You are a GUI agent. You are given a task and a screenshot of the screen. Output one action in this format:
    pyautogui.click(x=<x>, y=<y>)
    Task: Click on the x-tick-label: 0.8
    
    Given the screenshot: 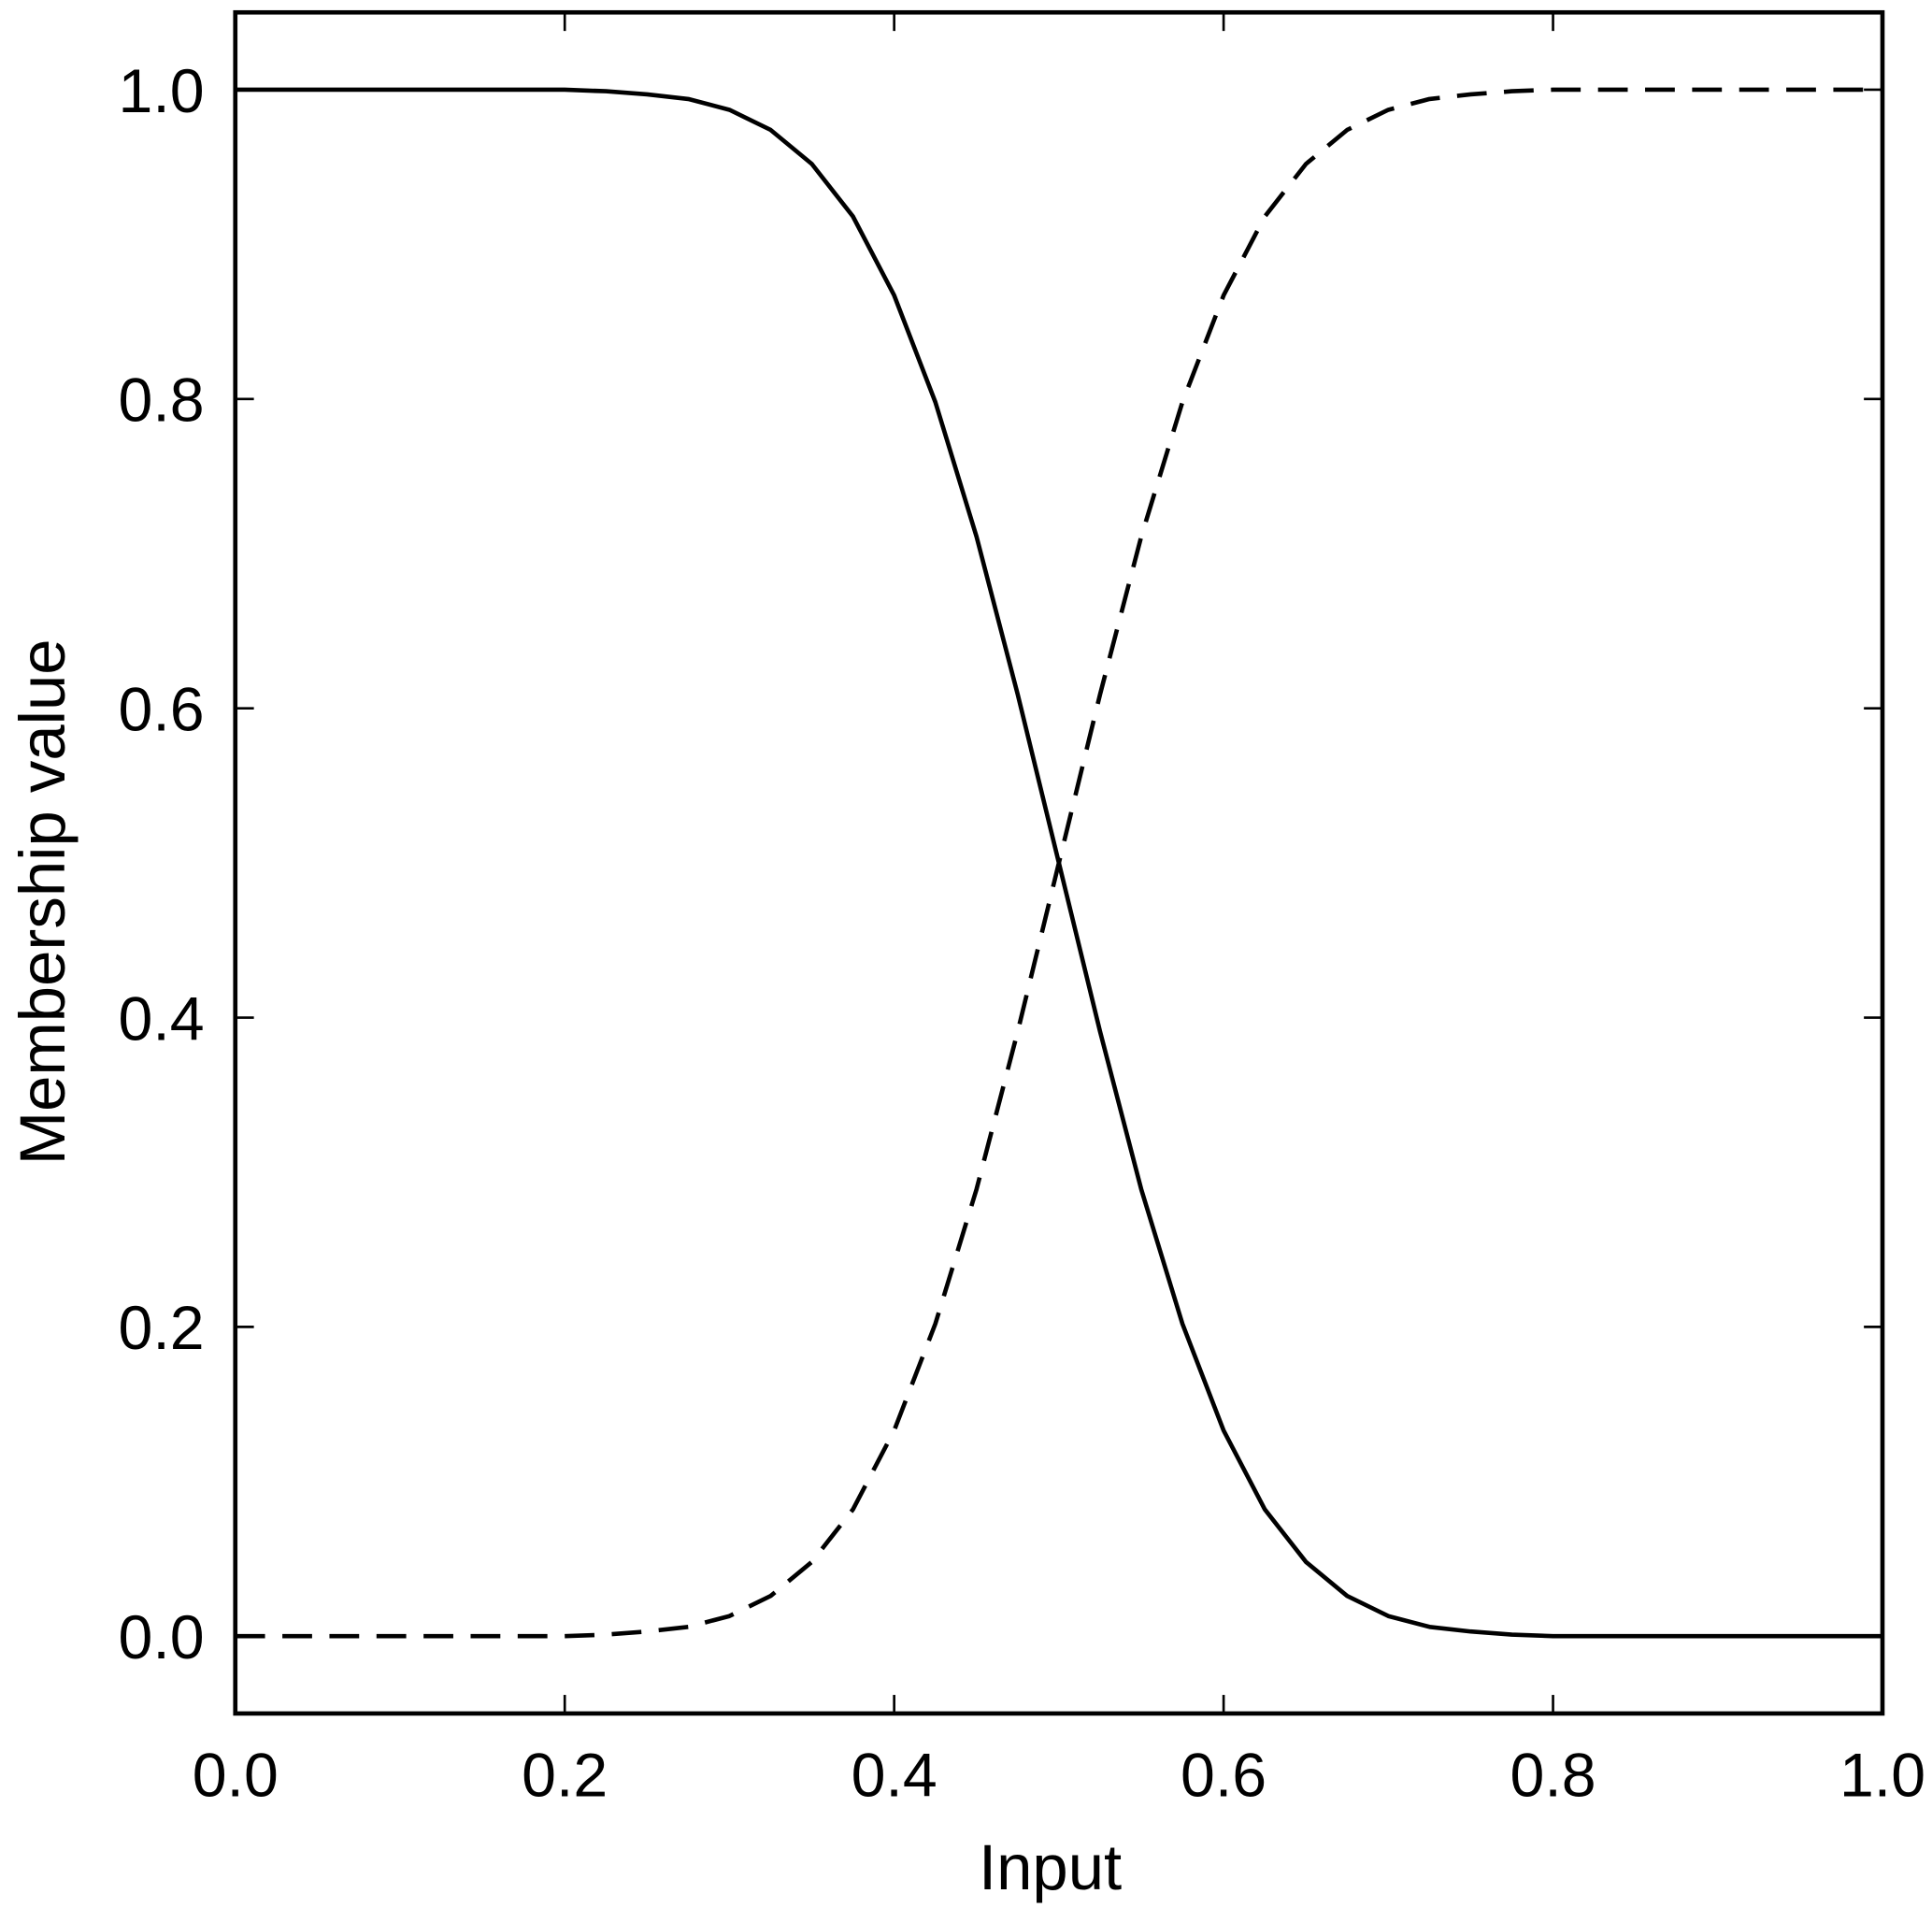 What is the action you would take?
    pyautogui.click(x=1553, y=1776)
    